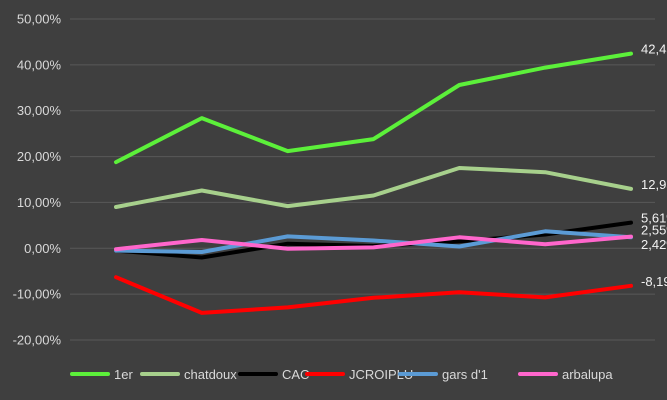  I want to click on data-label-end: 2,55%, so click(654, 230).